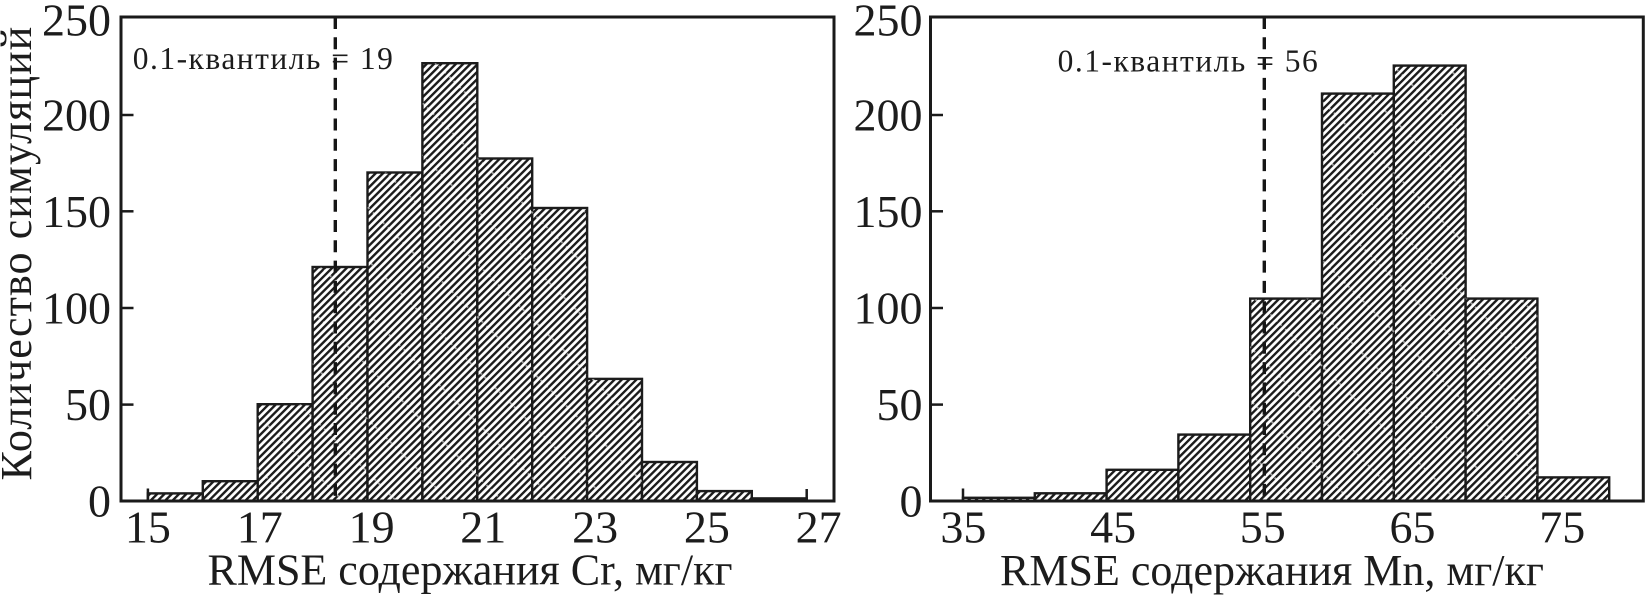  I want to click on svg-text: RMSE содержания Mn, мг/кг, so click(1272, 570).